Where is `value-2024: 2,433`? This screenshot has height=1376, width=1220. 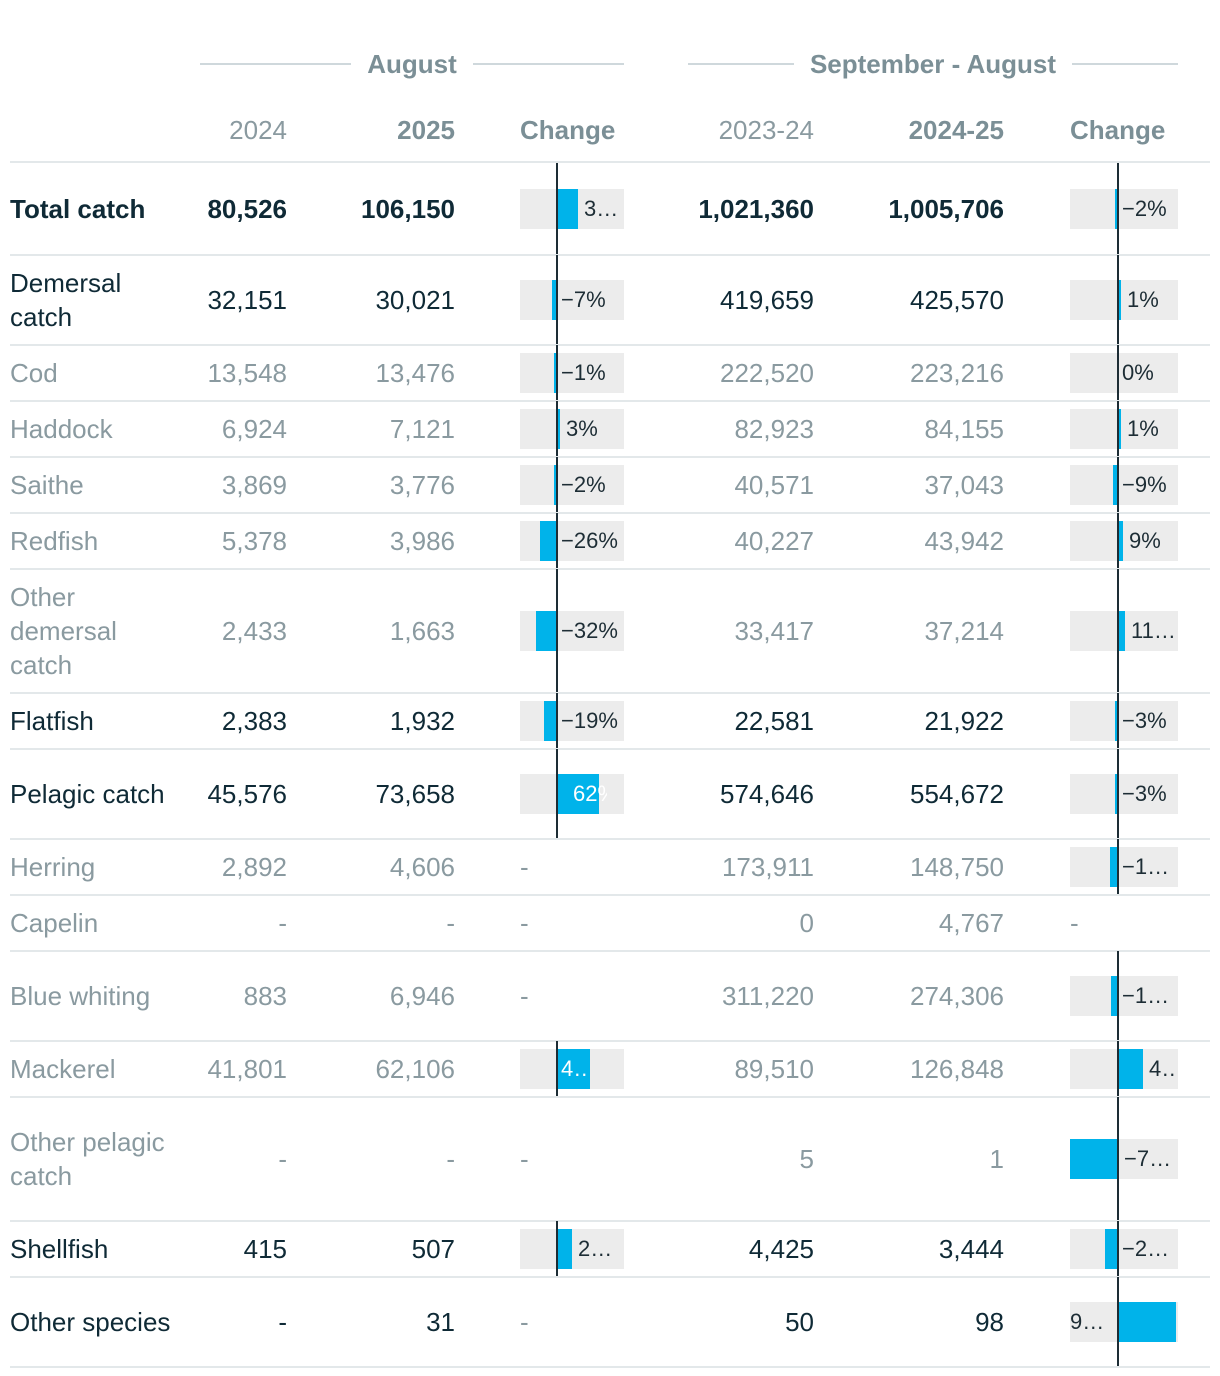 value-2024: 2,433 is located at coordinates (254, 630).